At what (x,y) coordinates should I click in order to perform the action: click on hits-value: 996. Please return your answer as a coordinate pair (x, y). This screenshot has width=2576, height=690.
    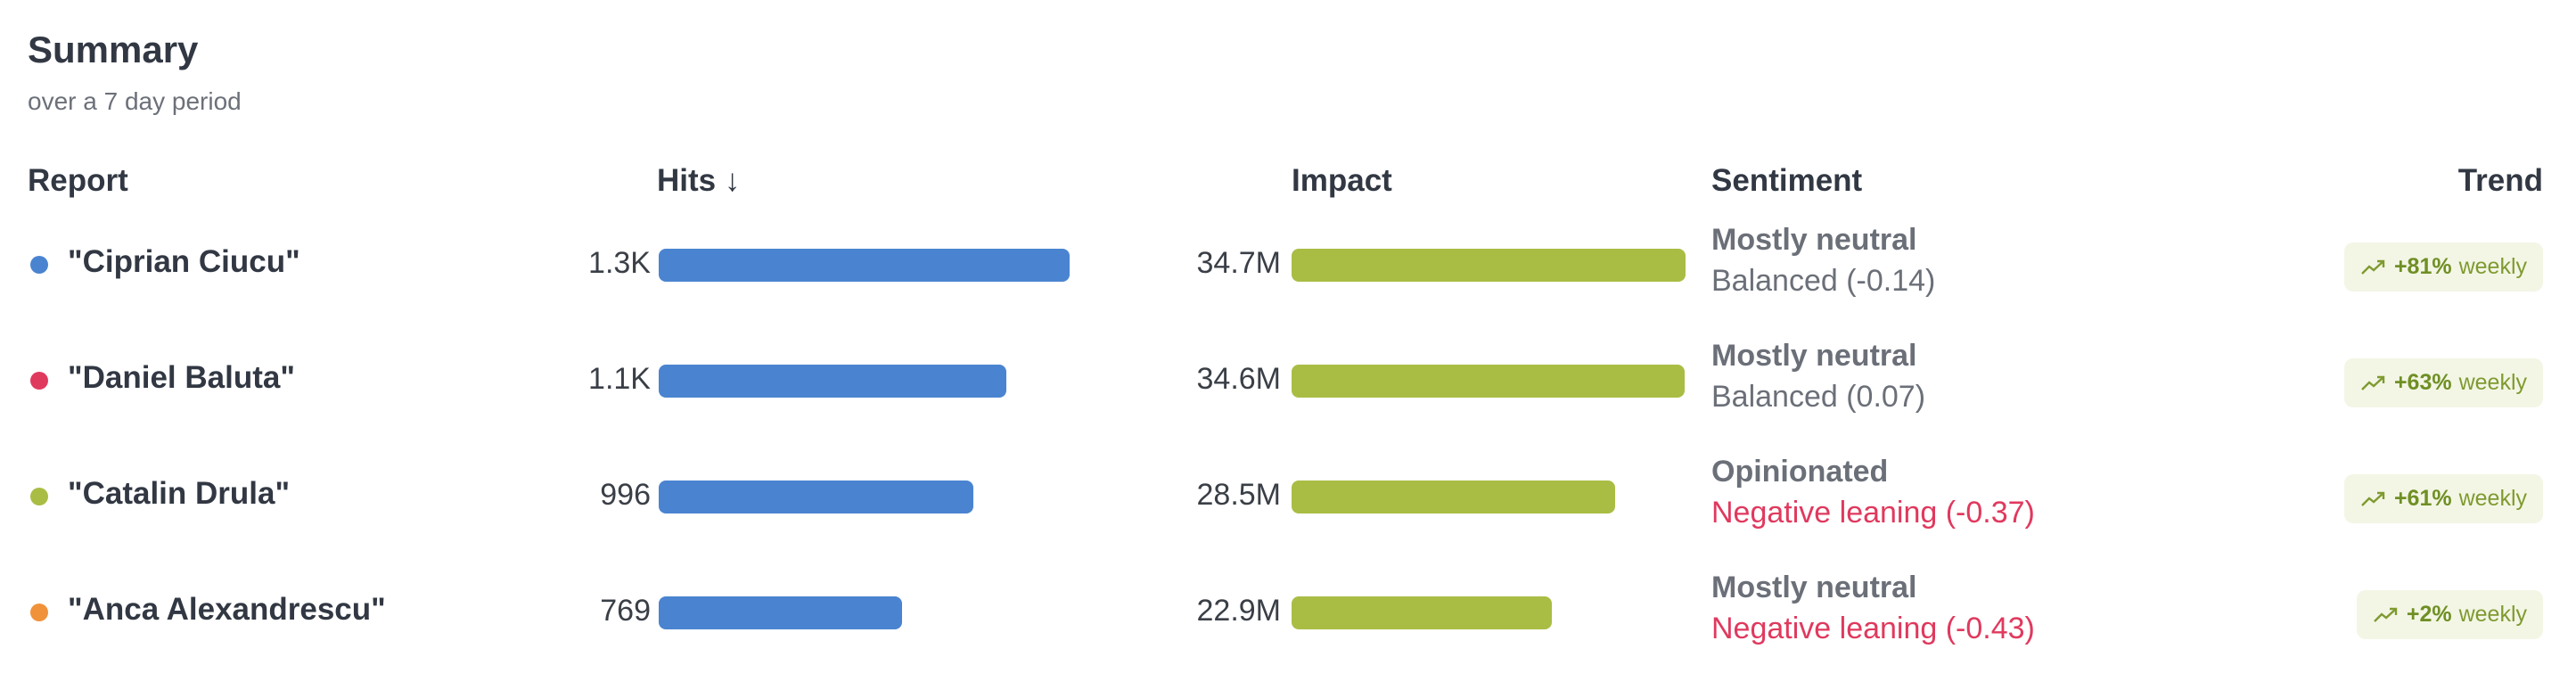
    Looking at the image, I should click on (625, 495).